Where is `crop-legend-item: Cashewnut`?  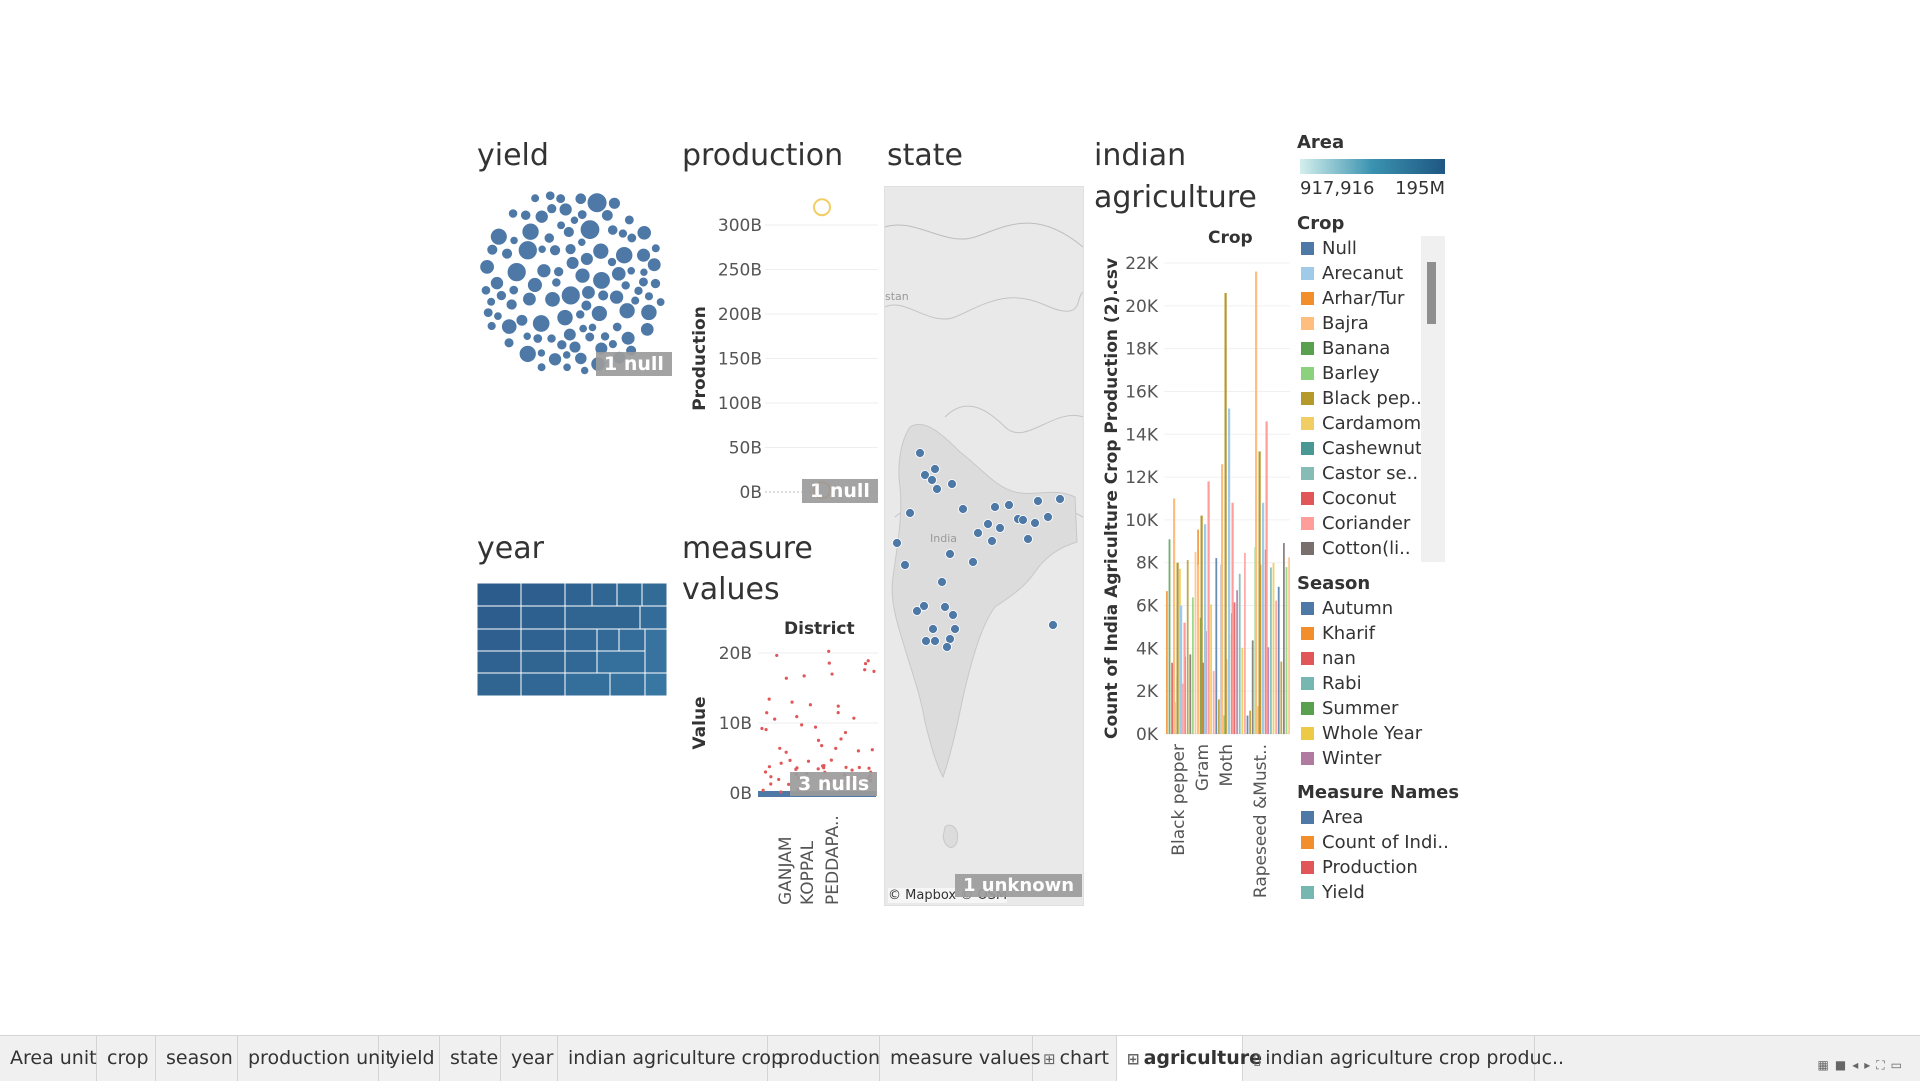 crop-legend-item: Cashewnut is located at coordinates (1365, 448).